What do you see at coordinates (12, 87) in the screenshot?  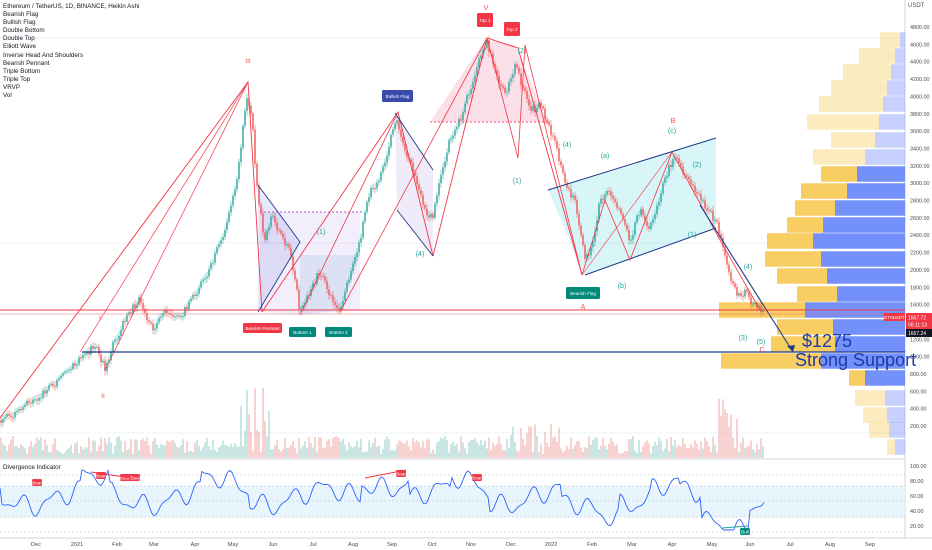 I see `indicator-item: VRVP` at bounding box center [12, 87].